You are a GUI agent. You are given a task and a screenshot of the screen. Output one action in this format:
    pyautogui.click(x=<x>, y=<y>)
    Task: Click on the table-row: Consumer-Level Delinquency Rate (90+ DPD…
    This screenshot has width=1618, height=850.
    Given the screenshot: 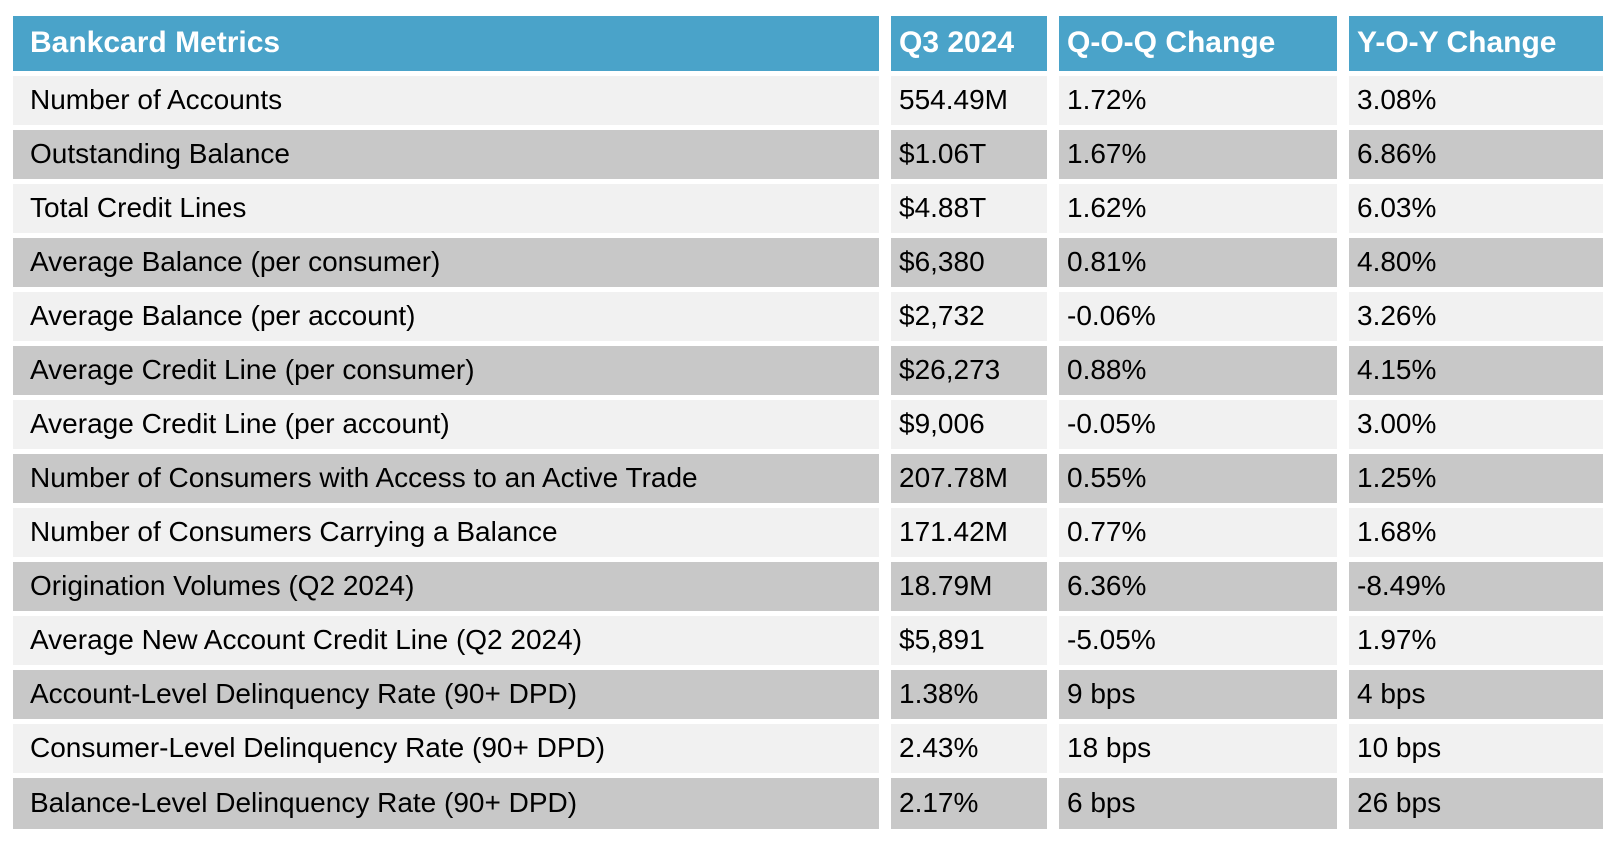 What is the action you would take?
    pyautogui.click(x=808, y=749)
    